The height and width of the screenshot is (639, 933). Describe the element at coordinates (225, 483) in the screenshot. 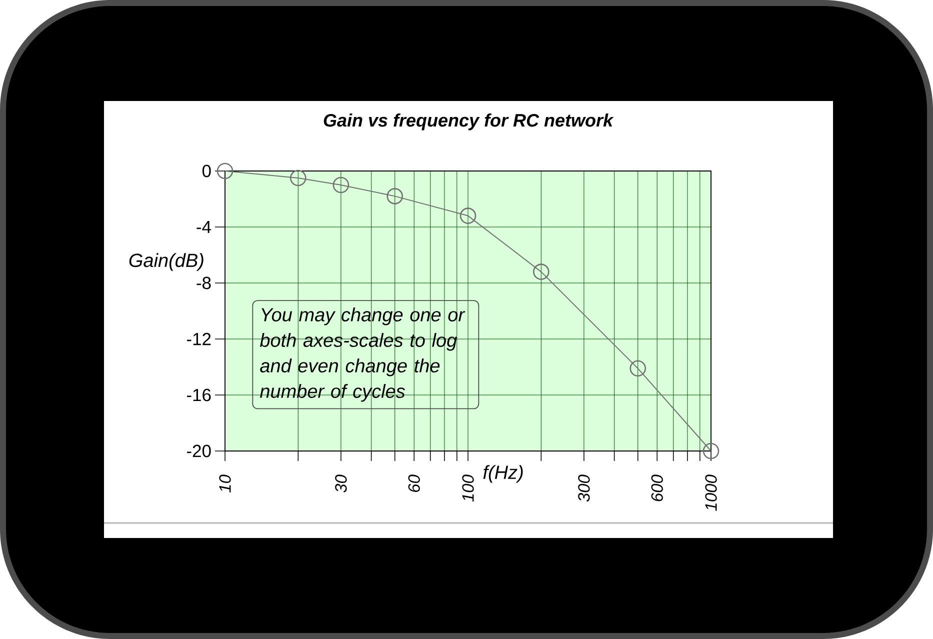

I see `x-tick-label: 10` at that location.